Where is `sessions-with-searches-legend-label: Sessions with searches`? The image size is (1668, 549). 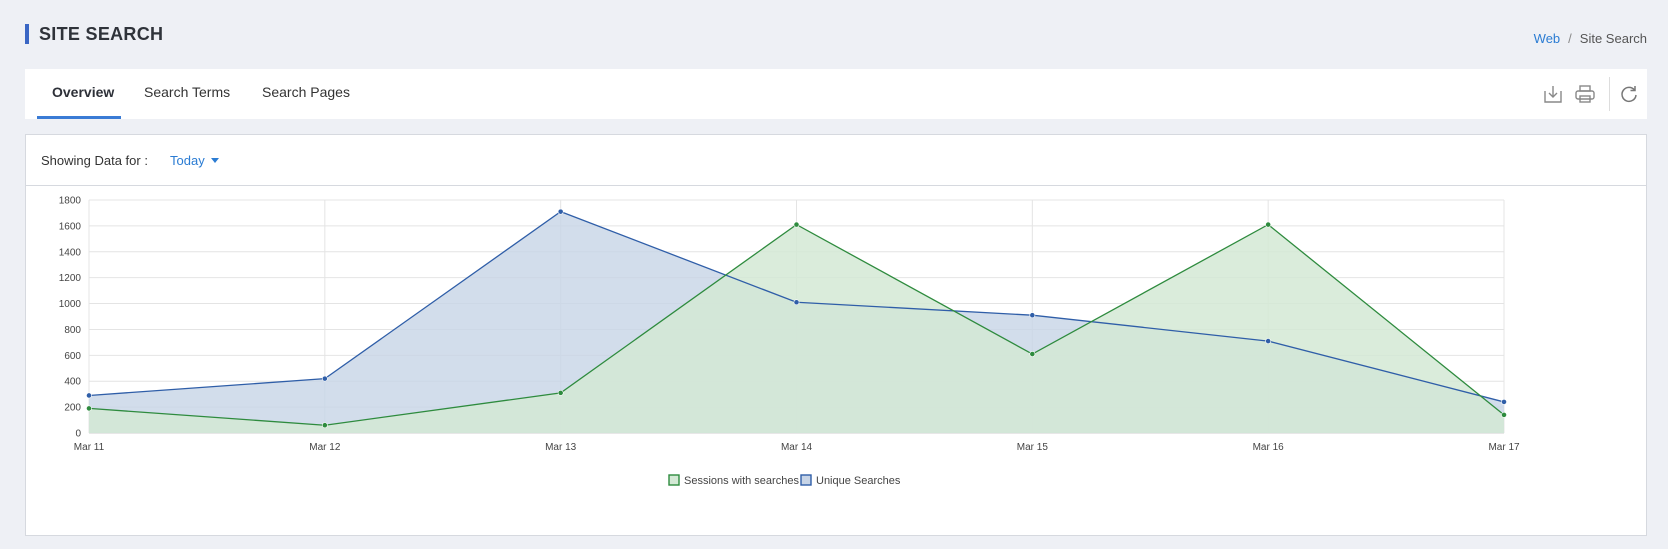 sessions-with-searches-legend-label: Sessions with searches is located at coordinates (741, 481).